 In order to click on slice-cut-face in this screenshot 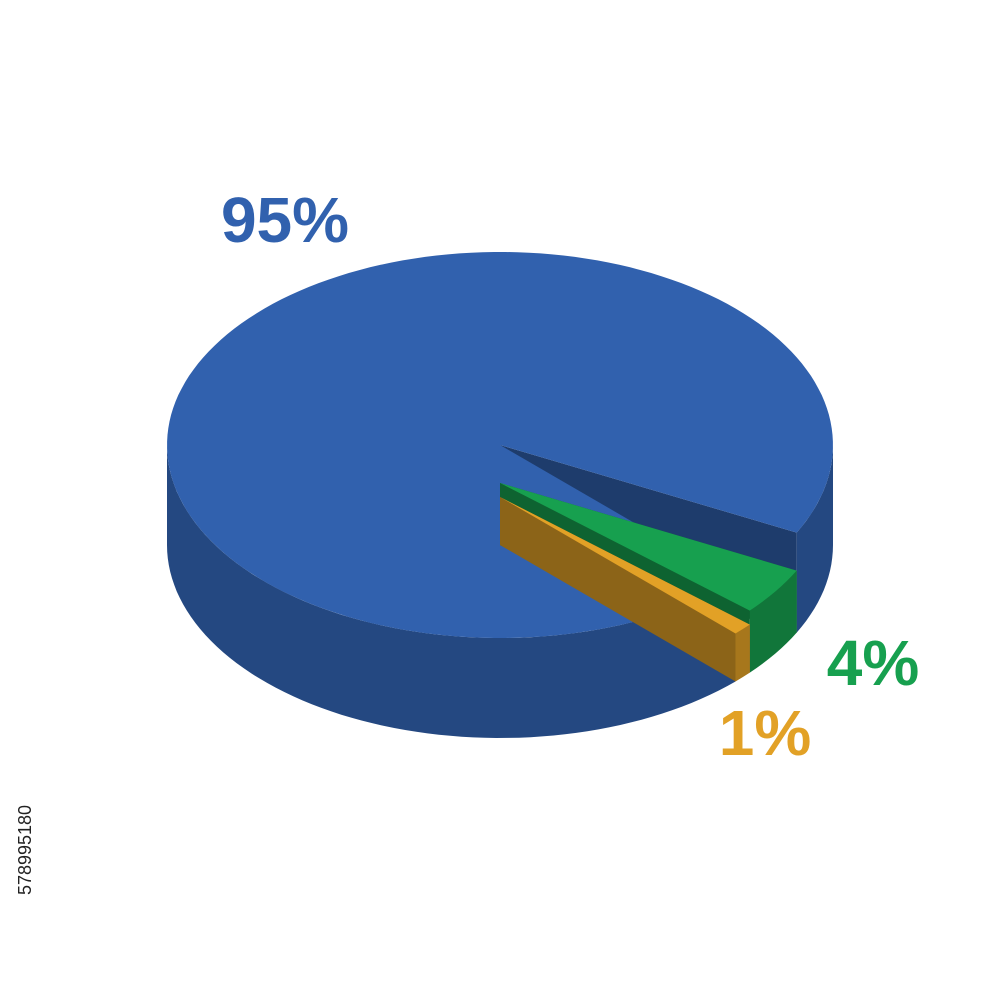, I will do `click(618, 589)`.